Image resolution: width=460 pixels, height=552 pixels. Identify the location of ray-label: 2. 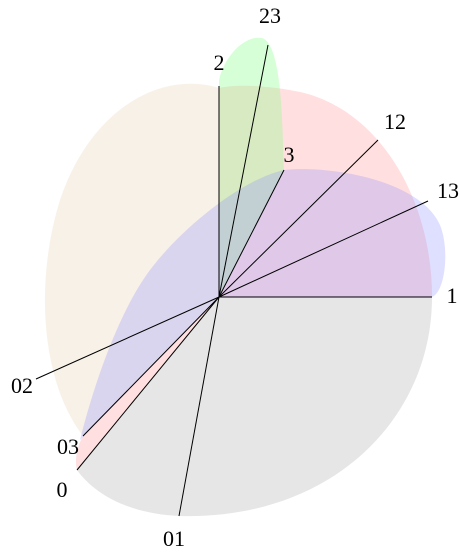
(219, 62).